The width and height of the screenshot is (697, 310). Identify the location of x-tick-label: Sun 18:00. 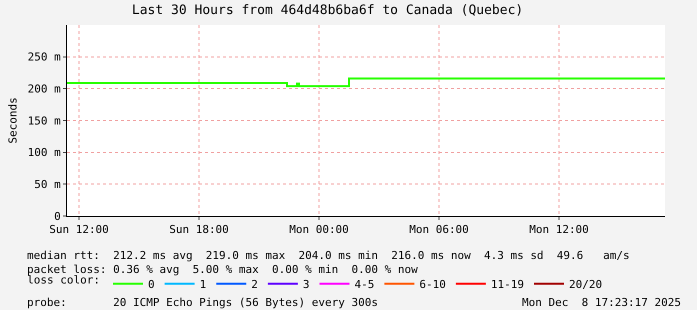
(199, 229).